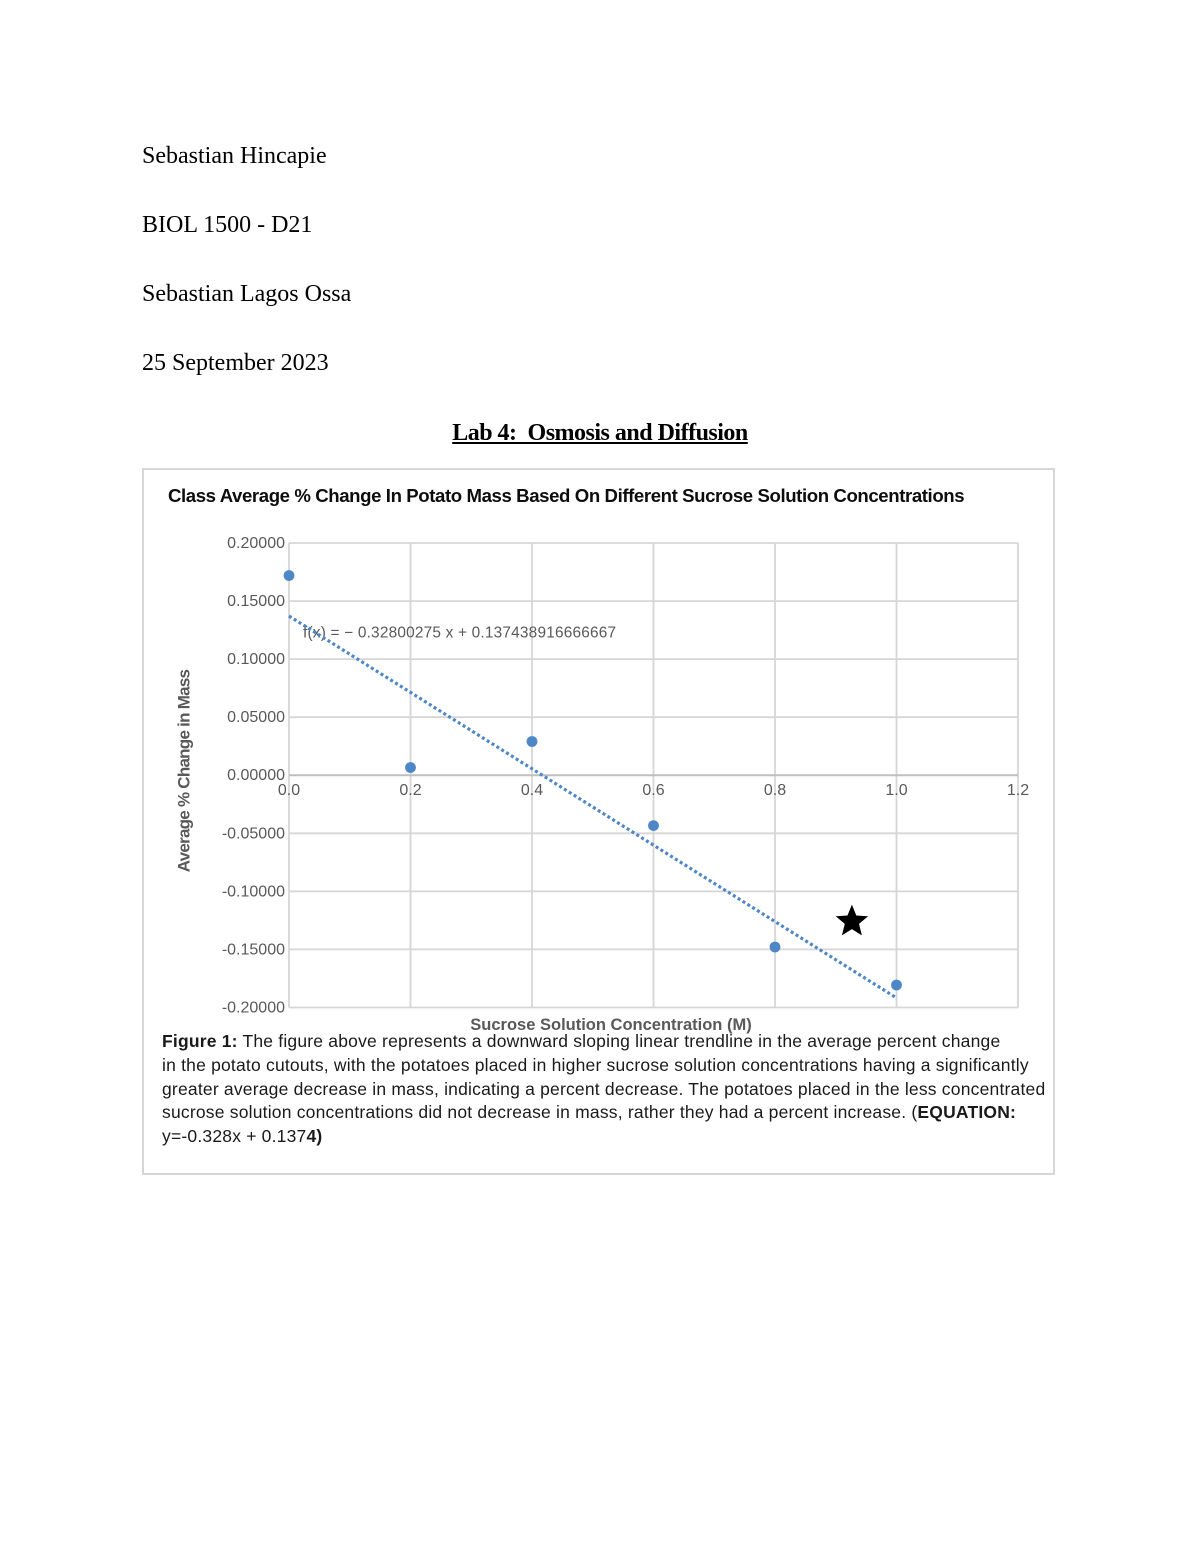 This screenshot has height=1553, width=1200. I want to click on svg-text:Sucrose Solution Concentration: Sucrose Solution Concentration (M), so click(610, 1025).